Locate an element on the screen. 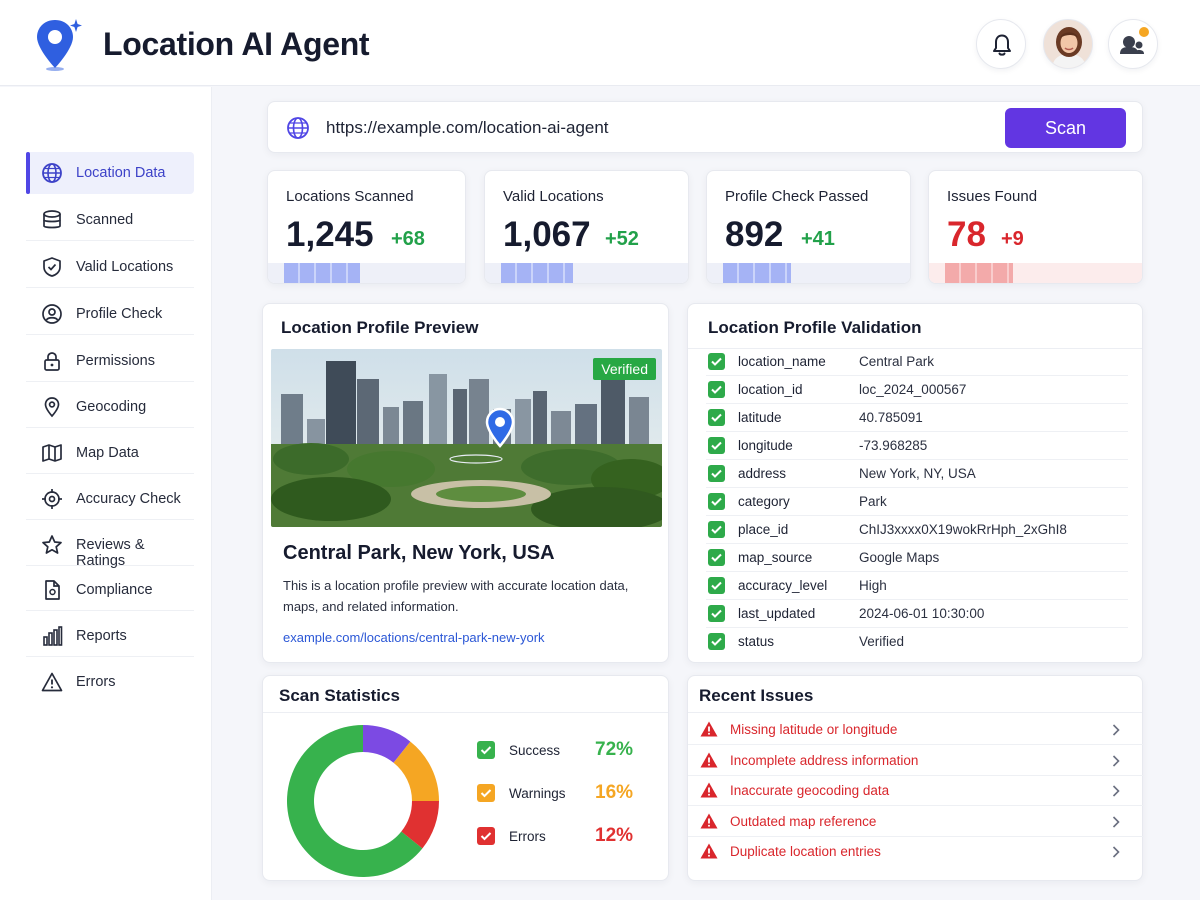 The height and width of the screenshot is (900, 1200). legend-label: Warnings is located at coordinates (537, 793).